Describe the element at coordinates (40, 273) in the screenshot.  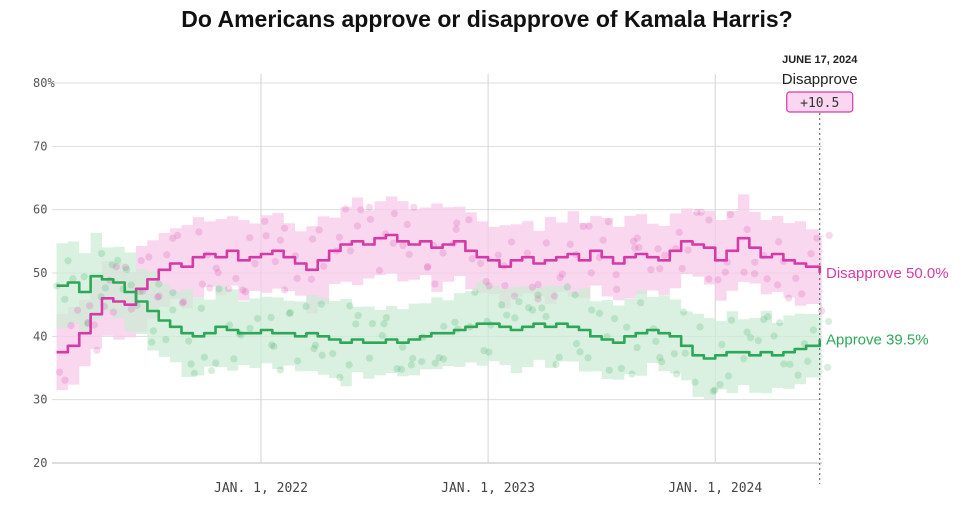
I see `y-tick-label: 50` at that location.